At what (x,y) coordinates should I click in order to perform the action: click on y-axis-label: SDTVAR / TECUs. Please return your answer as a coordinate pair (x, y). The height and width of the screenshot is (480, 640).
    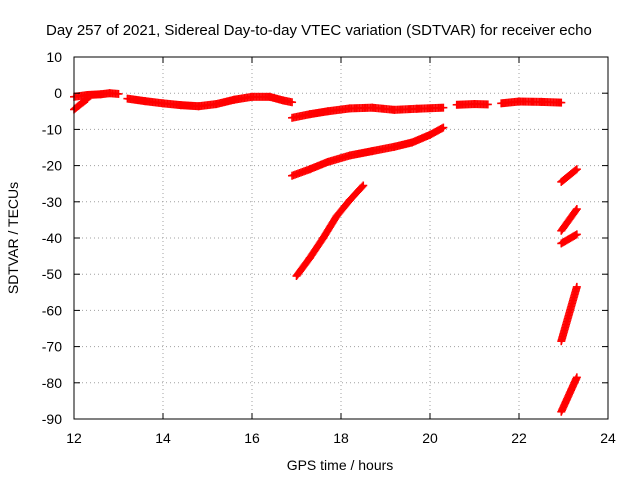
    Looking at the image, I should click on (13, 238).